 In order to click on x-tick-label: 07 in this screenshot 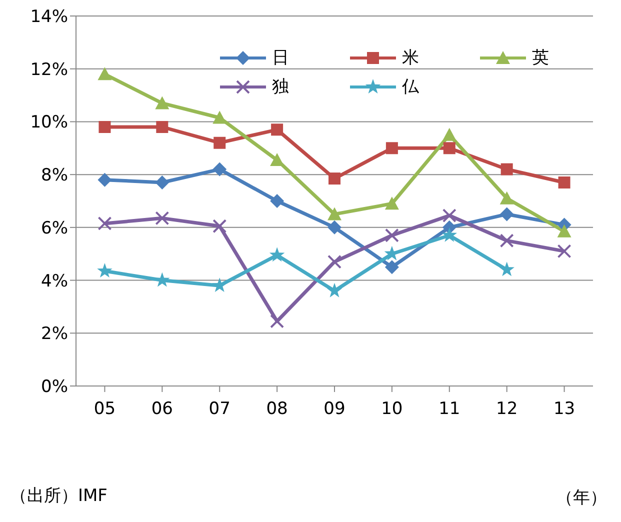, I will do `click(219, 409)`.